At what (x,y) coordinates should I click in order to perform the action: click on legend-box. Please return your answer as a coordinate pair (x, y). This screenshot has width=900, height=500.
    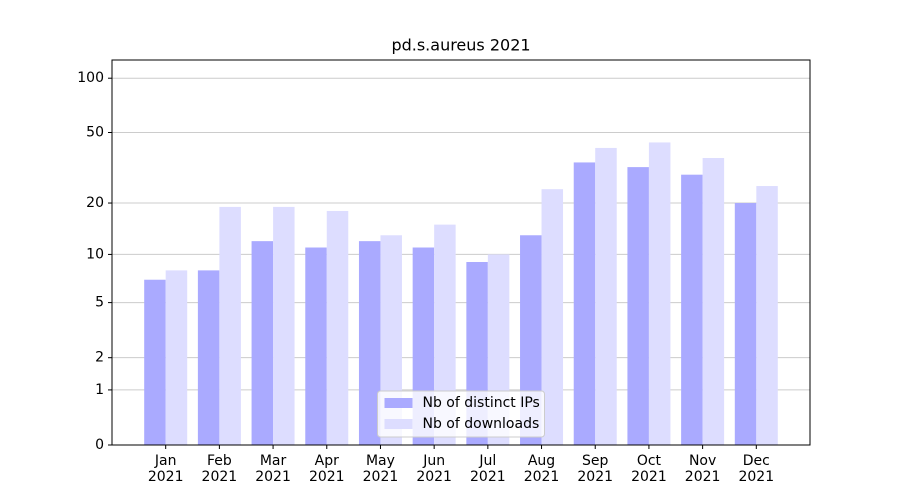
    Looking at the image, I should click on (461, 414).